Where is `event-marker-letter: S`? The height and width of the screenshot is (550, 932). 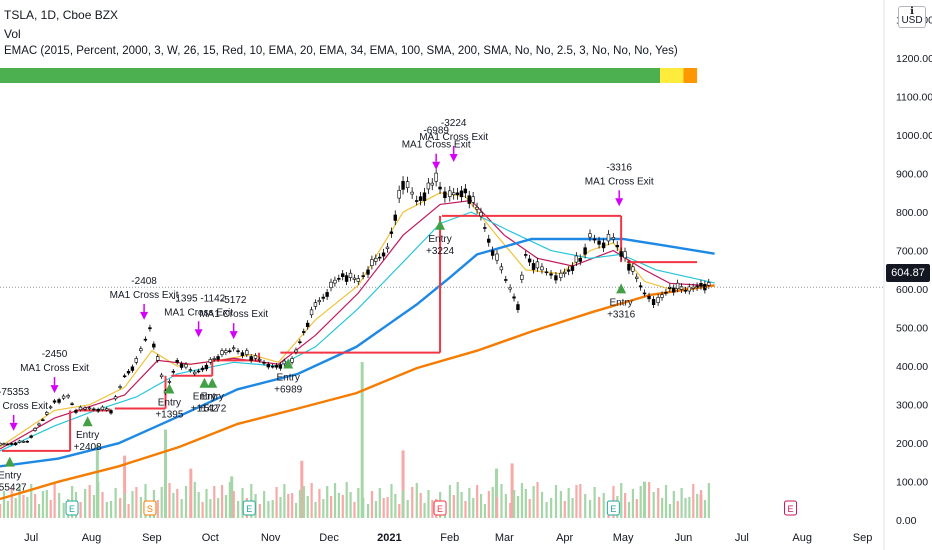
event-marker-letter: S is located at coordinates (150, 509).